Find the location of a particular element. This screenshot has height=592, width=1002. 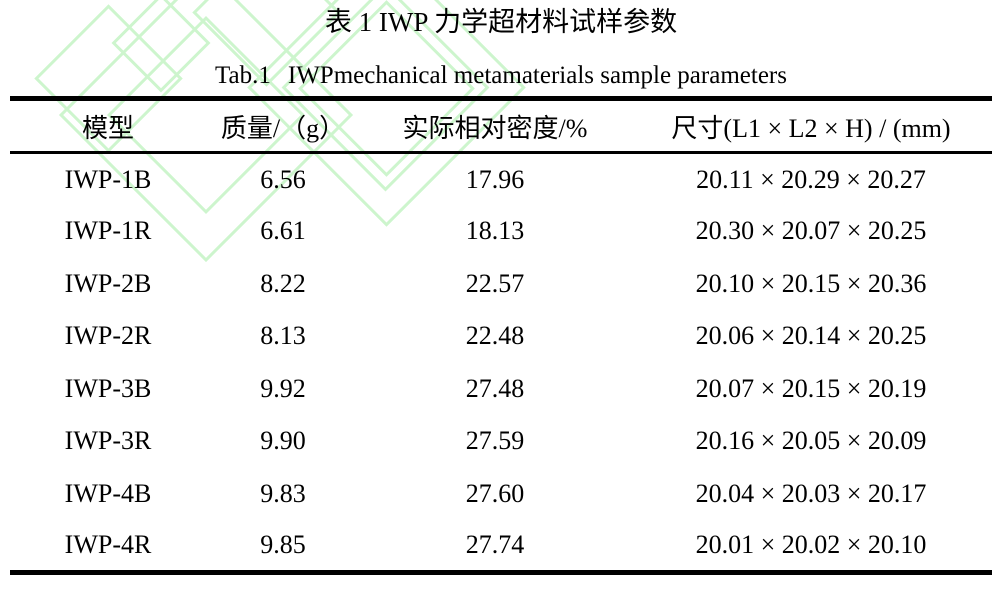

cell-size: 20.06 × 20.14 × 20.25 is located at coordinates (811, 336).